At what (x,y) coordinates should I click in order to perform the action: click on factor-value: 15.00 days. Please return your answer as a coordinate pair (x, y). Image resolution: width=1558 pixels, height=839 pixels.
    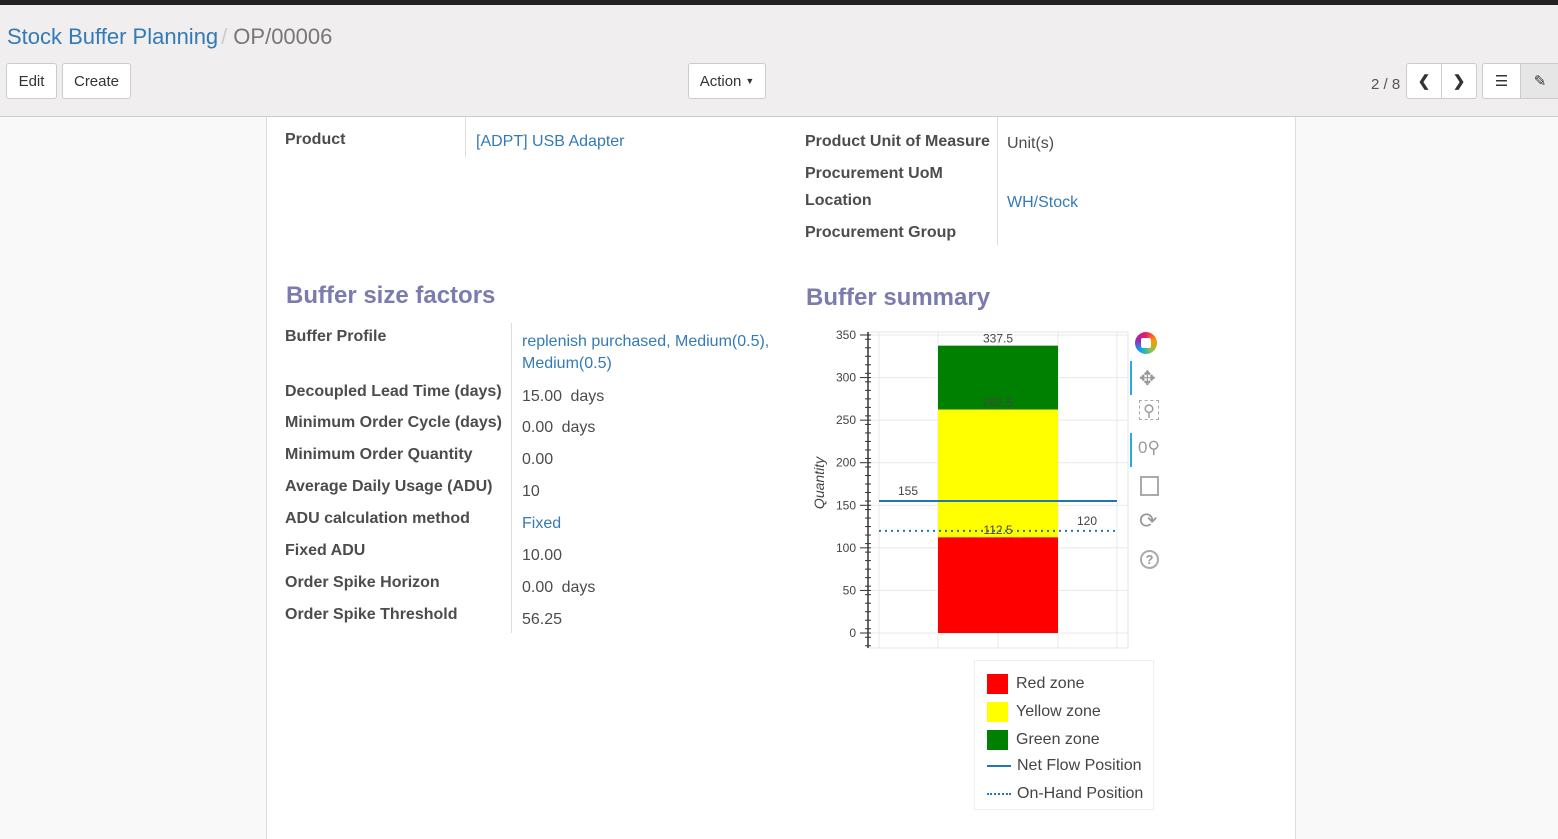
    Looking at the image, I should click on (563, 396).